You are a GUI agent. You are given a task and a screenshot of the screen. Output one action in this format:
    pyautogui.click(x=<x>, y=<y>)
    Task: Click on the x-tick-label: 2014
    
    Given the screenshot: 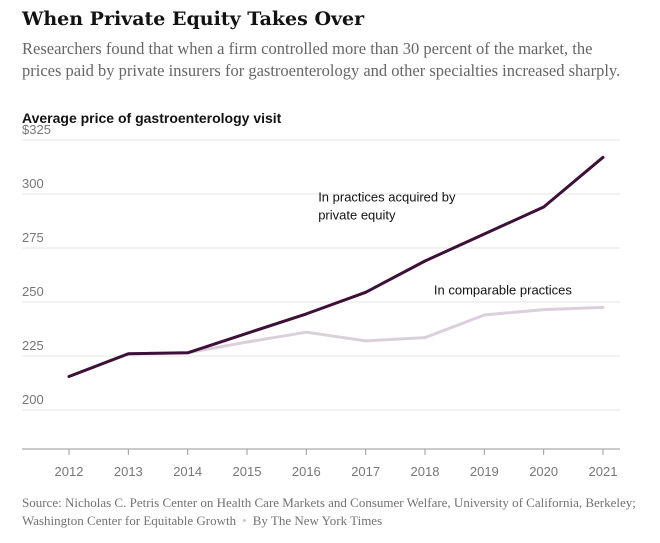 What is the action you would take?
    pyautogui.click(x=187, y=471)
    